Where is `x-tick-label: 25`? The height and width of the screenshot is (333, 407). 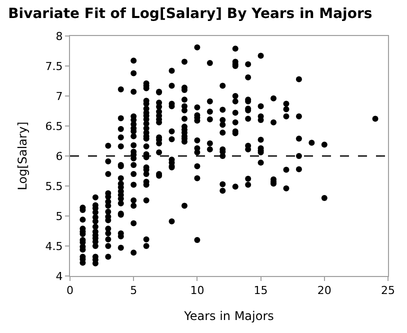
x-tick-label: 25 is located at coordinates (388, 291).